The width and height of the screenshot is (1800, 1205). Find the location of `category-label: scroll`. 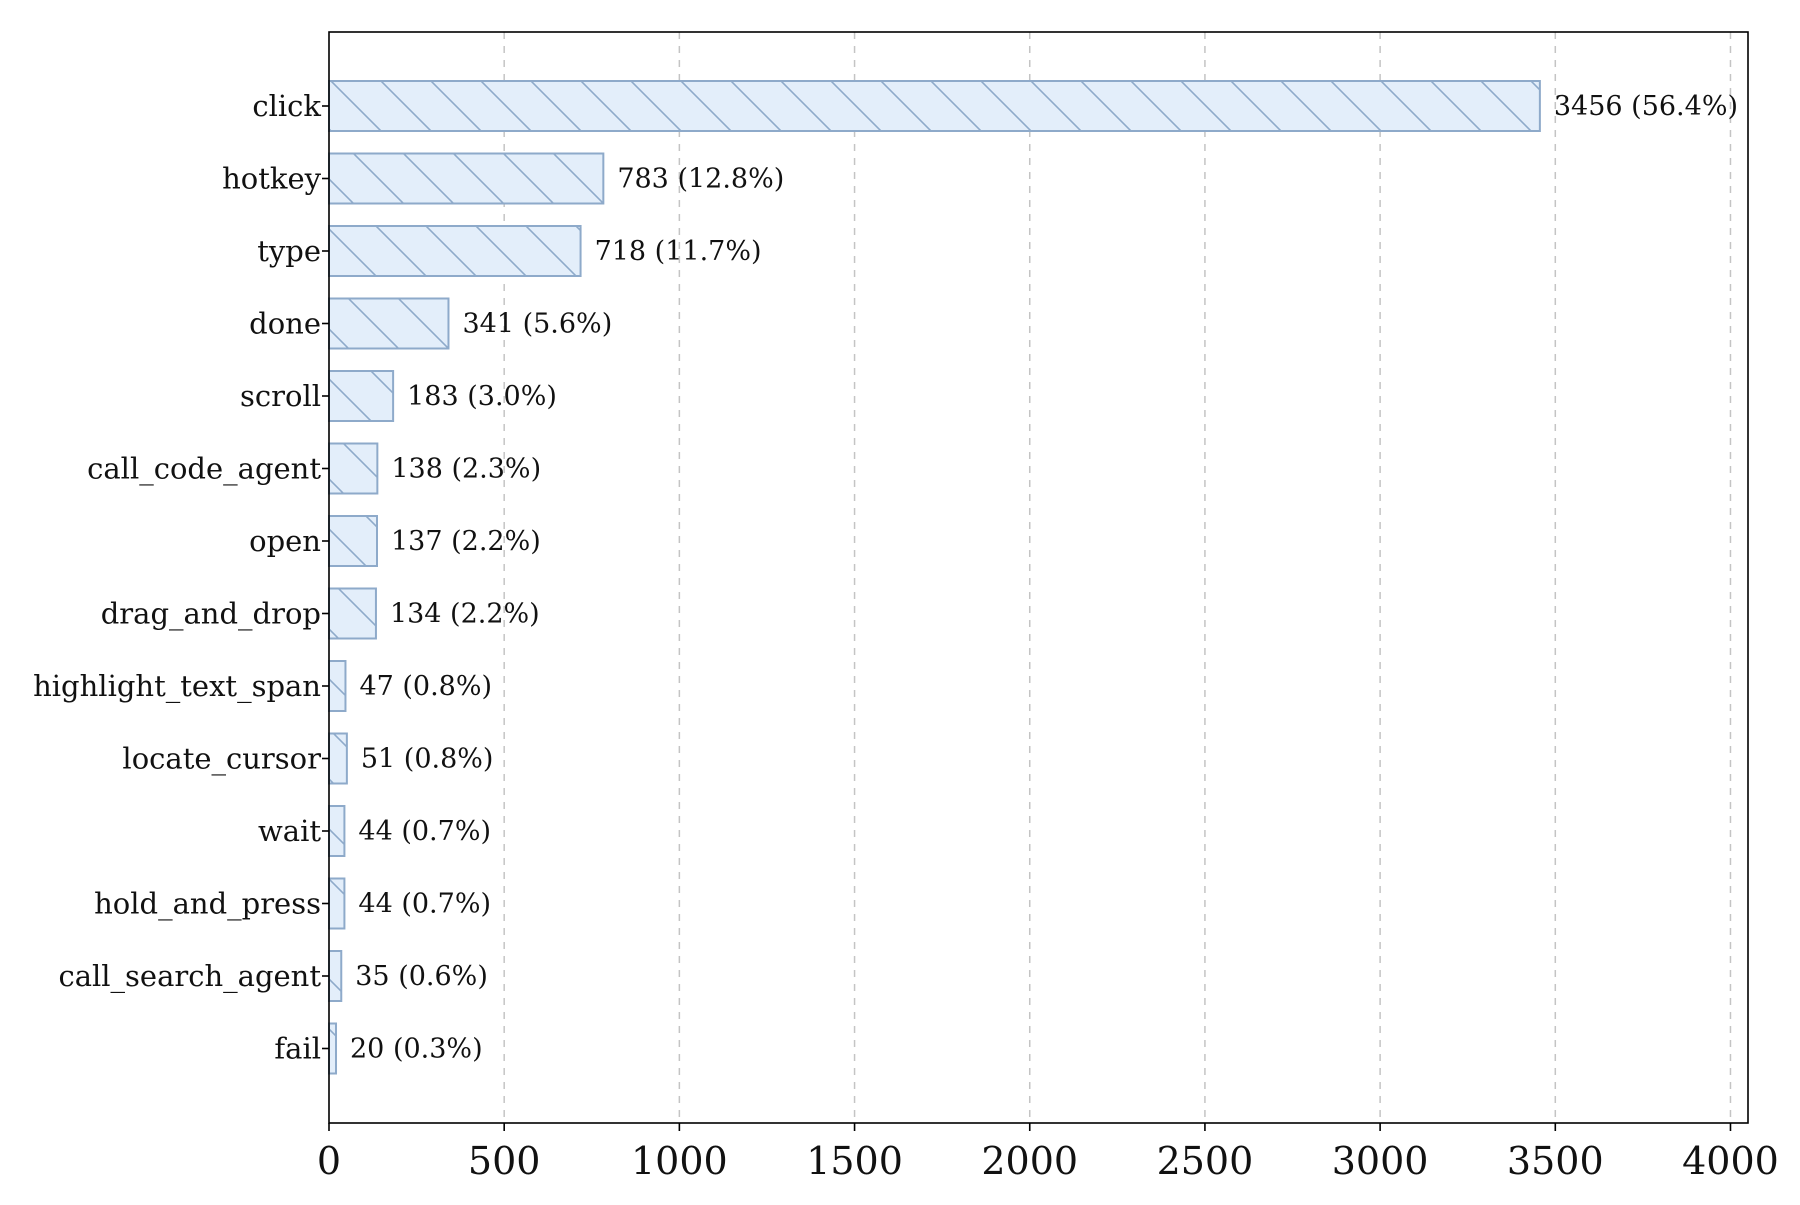

category-label: scroll is located at coordinates (280, 396).